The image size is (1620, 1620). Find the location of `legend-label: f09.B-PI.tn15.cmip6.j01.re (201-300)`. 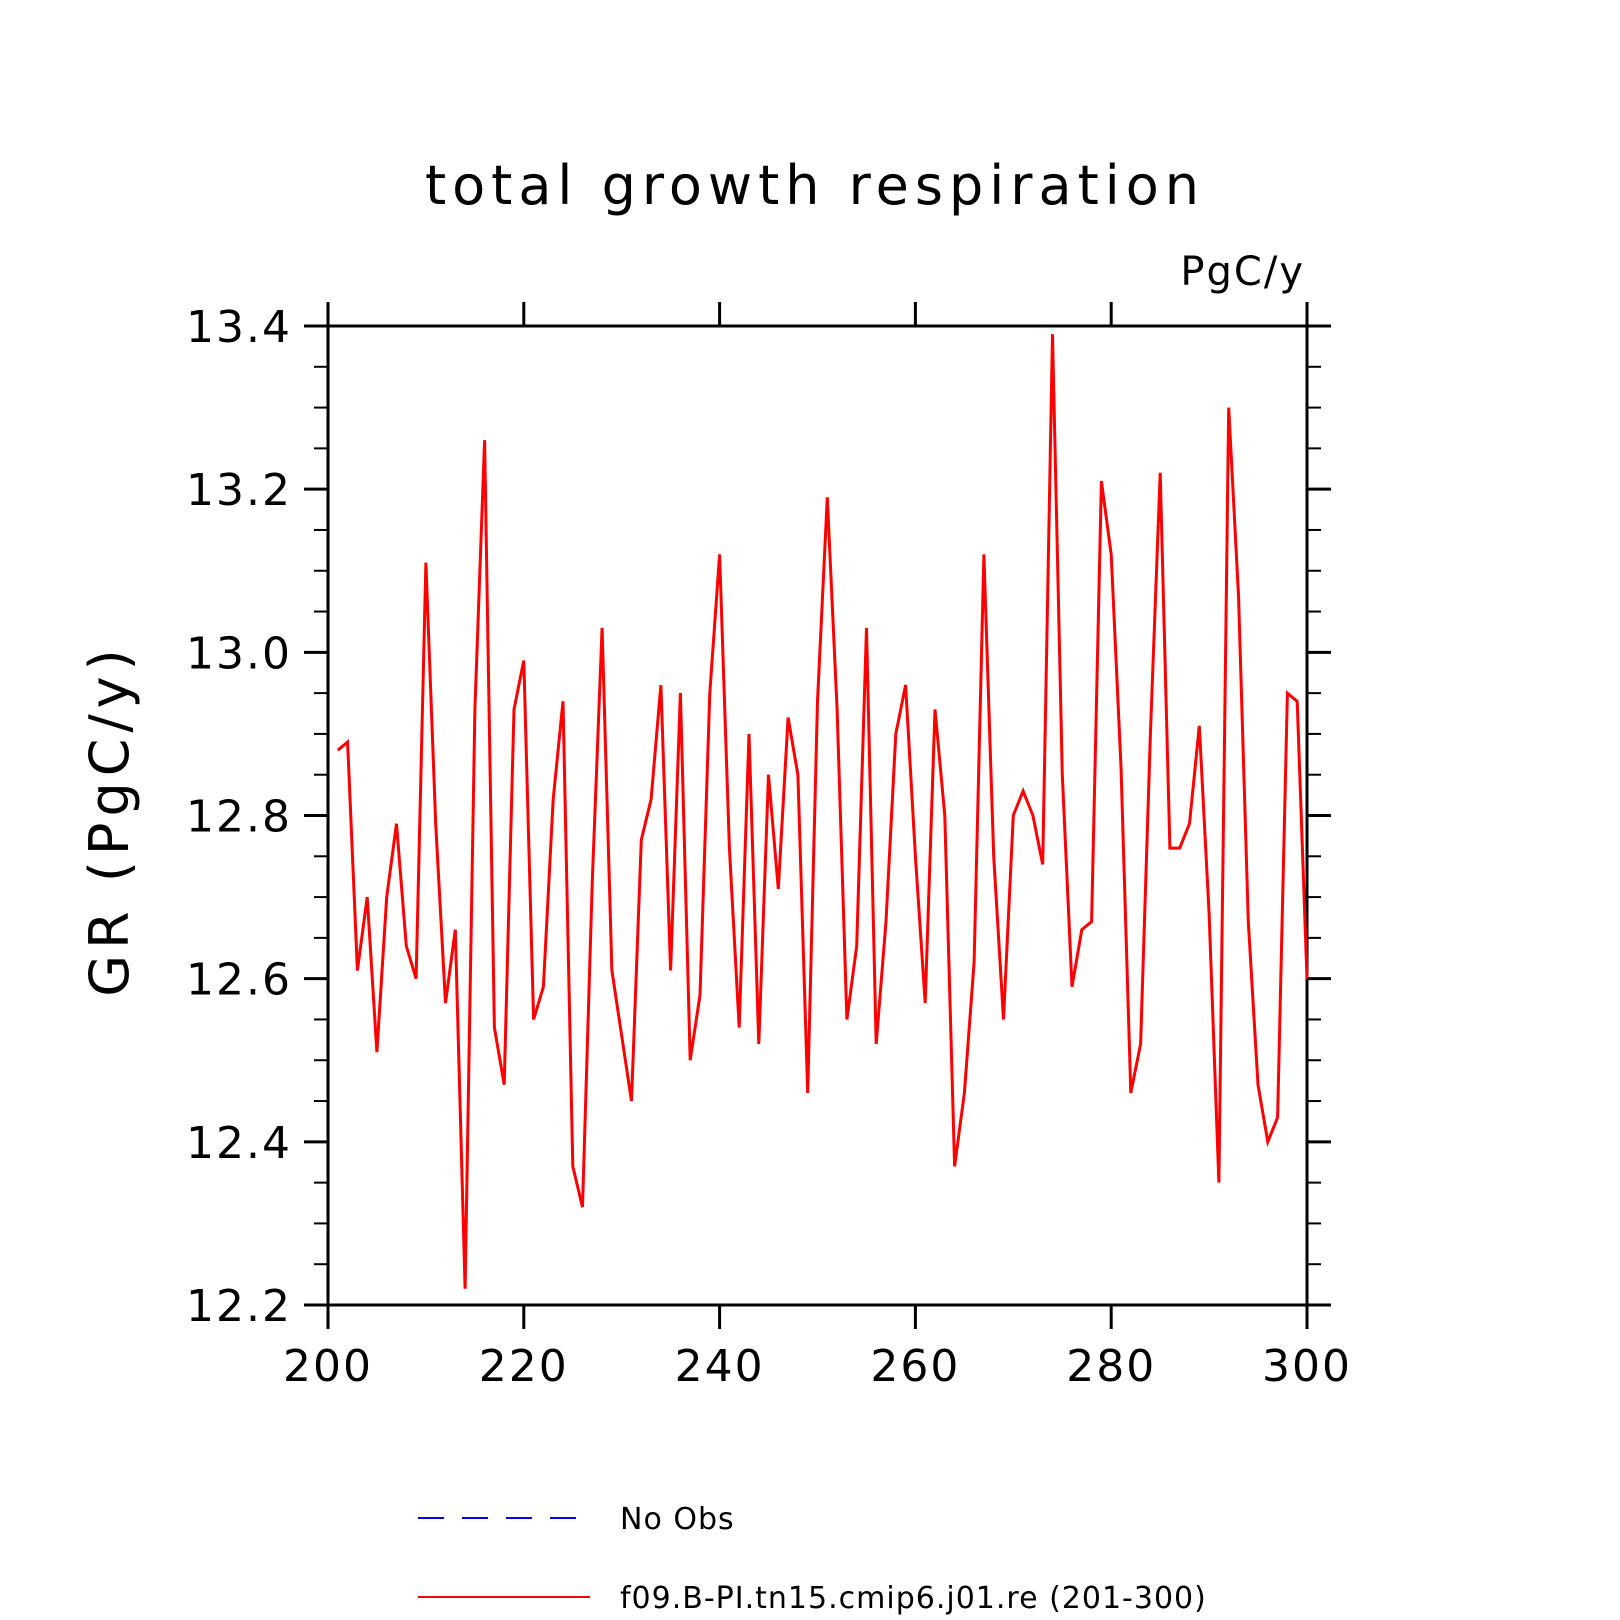

legend-label: f09.B-PI.tn15.cmip6.j01.re (201-300) is located at coordinates (913, 1598).